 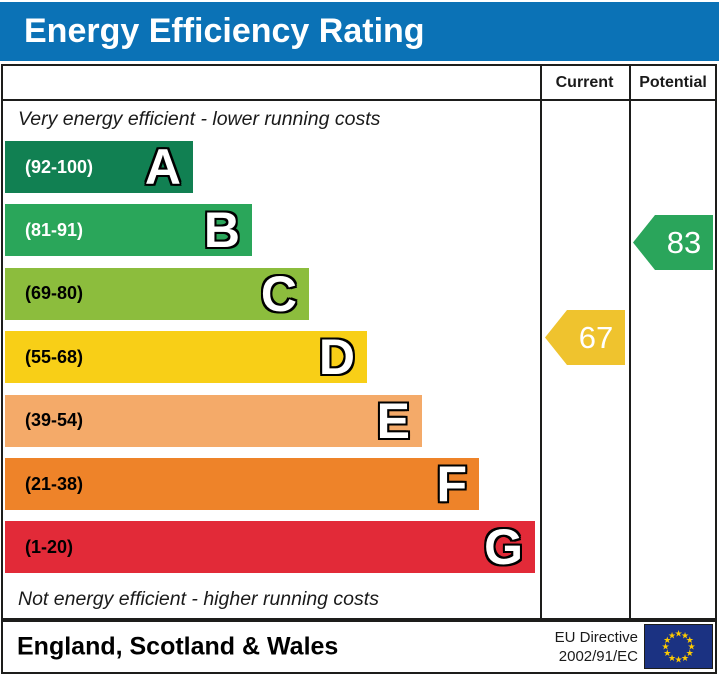 I want to click on column-header-current: Current, so click(x=584, y=82).